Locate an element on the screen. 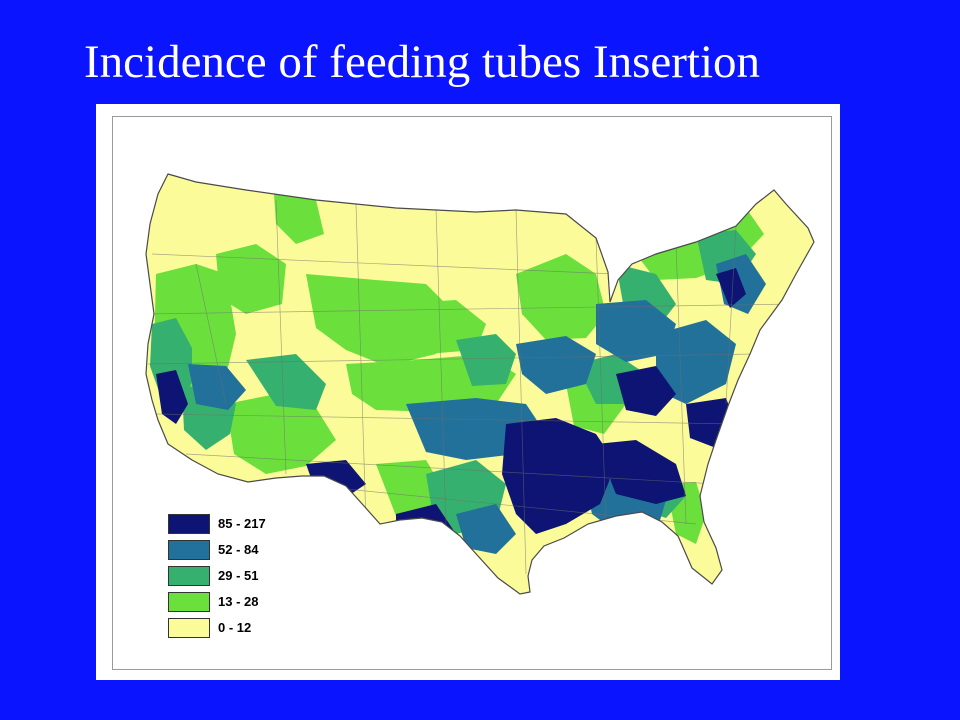 Image resolution: width=960 pixels, height=720 pixels. legend-label: 52 - 84 is located at coordinates (238, 549).